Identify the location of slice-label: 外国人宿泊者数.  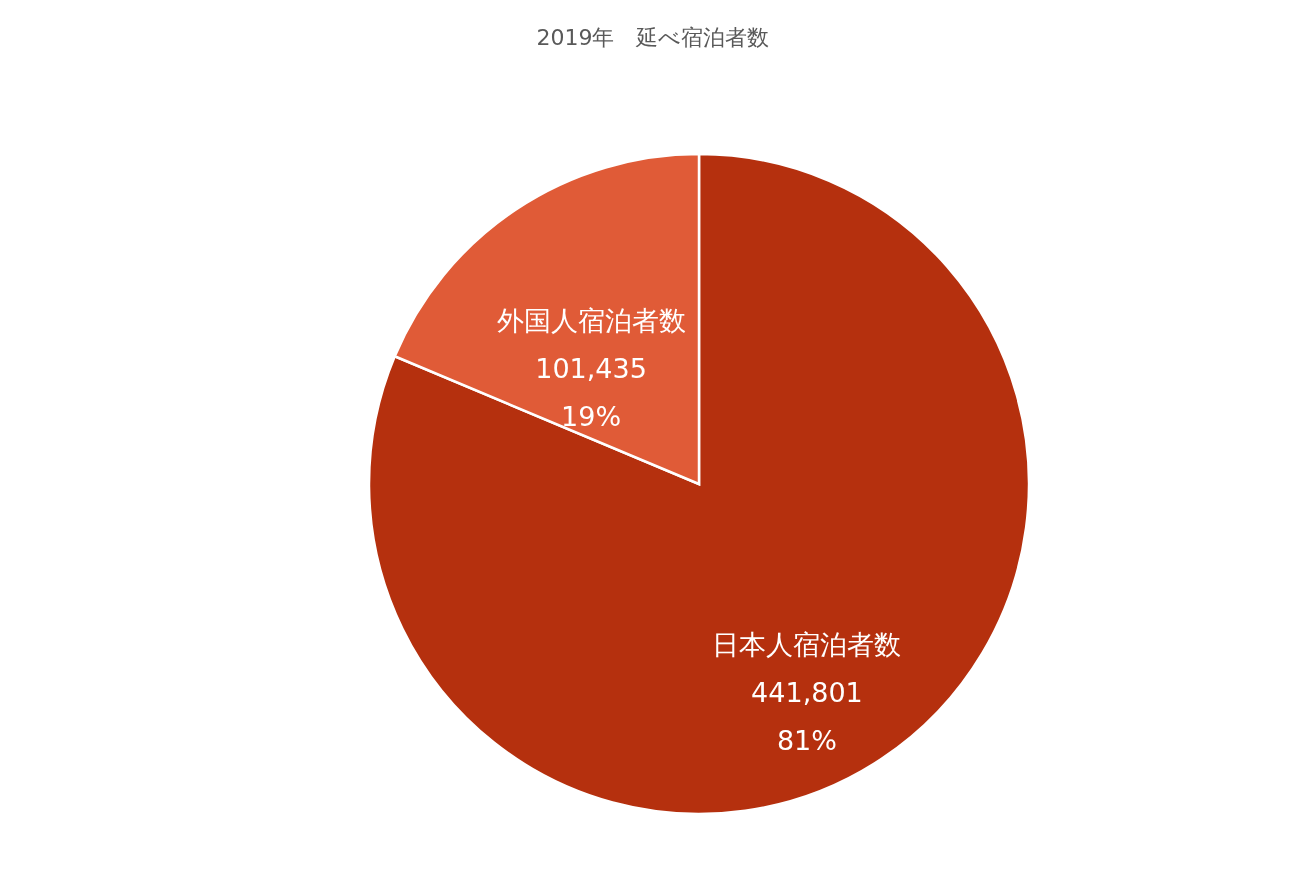
(591, 320).